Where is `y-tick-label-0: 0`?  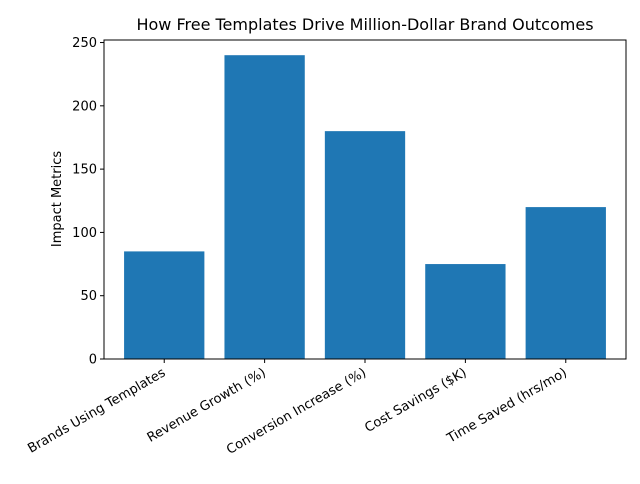 y-tick-label-0: 0 is located at coordinates (93, 360).